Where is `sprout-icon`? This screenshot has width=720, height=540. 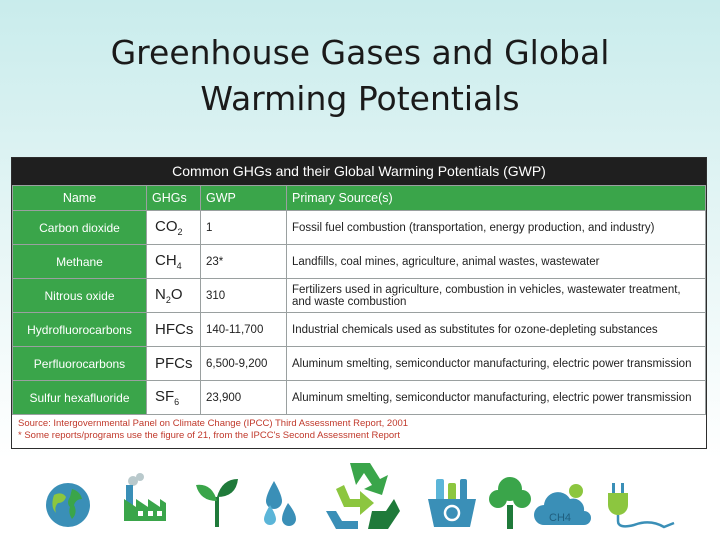 sprout-icon is located at coordinates (217, 503).